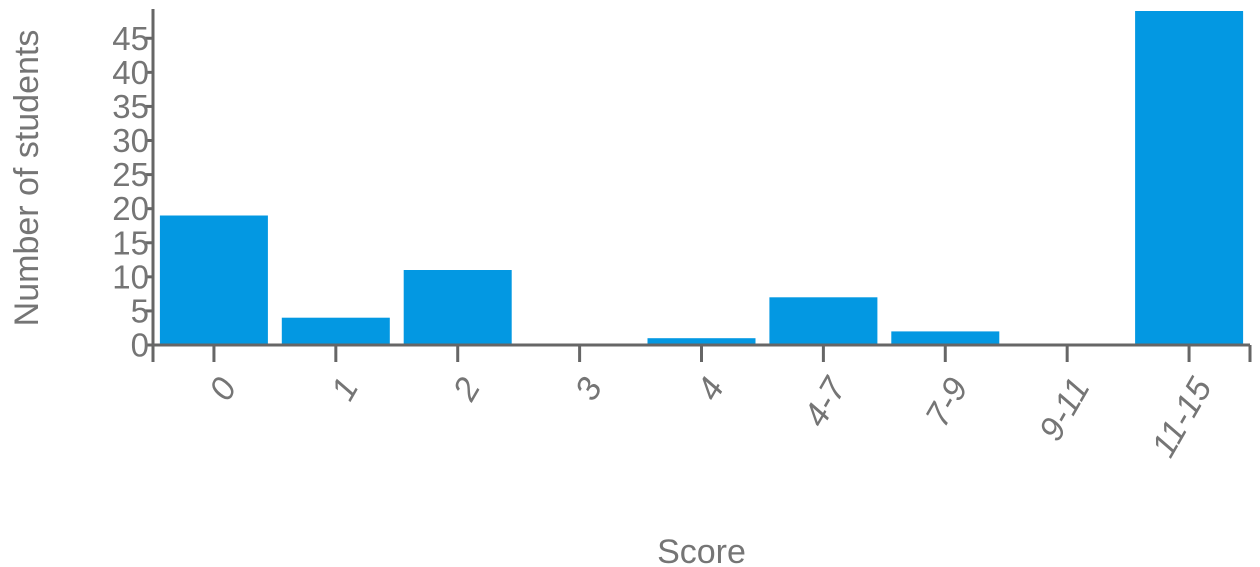  What do you see at coordinates (947, 402) in the screenshot?
I see `x-tick-label-7-9: 7-9` at bounding box center [947, 402].